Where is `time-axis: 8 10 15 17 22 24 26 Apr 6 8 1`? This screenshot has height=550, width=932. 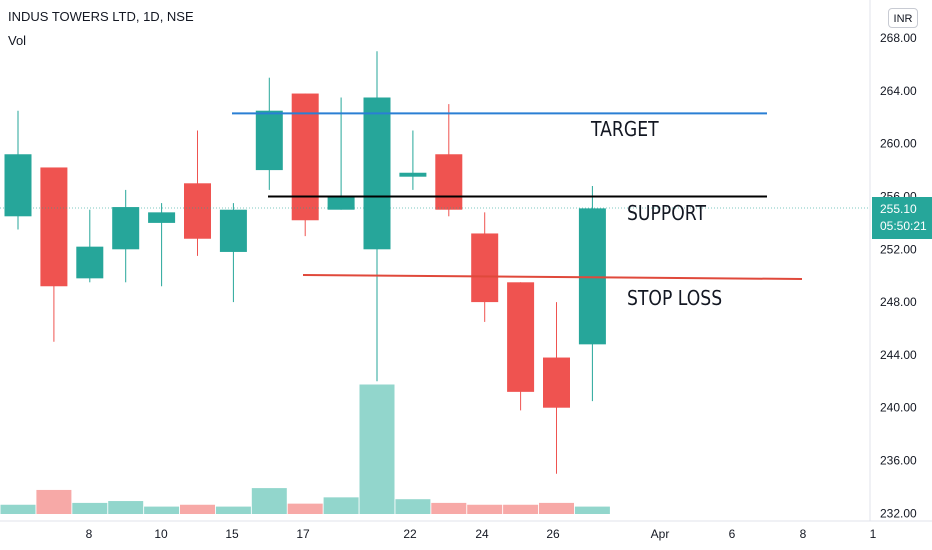
time-axis: 8 10 15 17 22 24 26 Apr 6 8 1 is located at coordinates (481, 534).